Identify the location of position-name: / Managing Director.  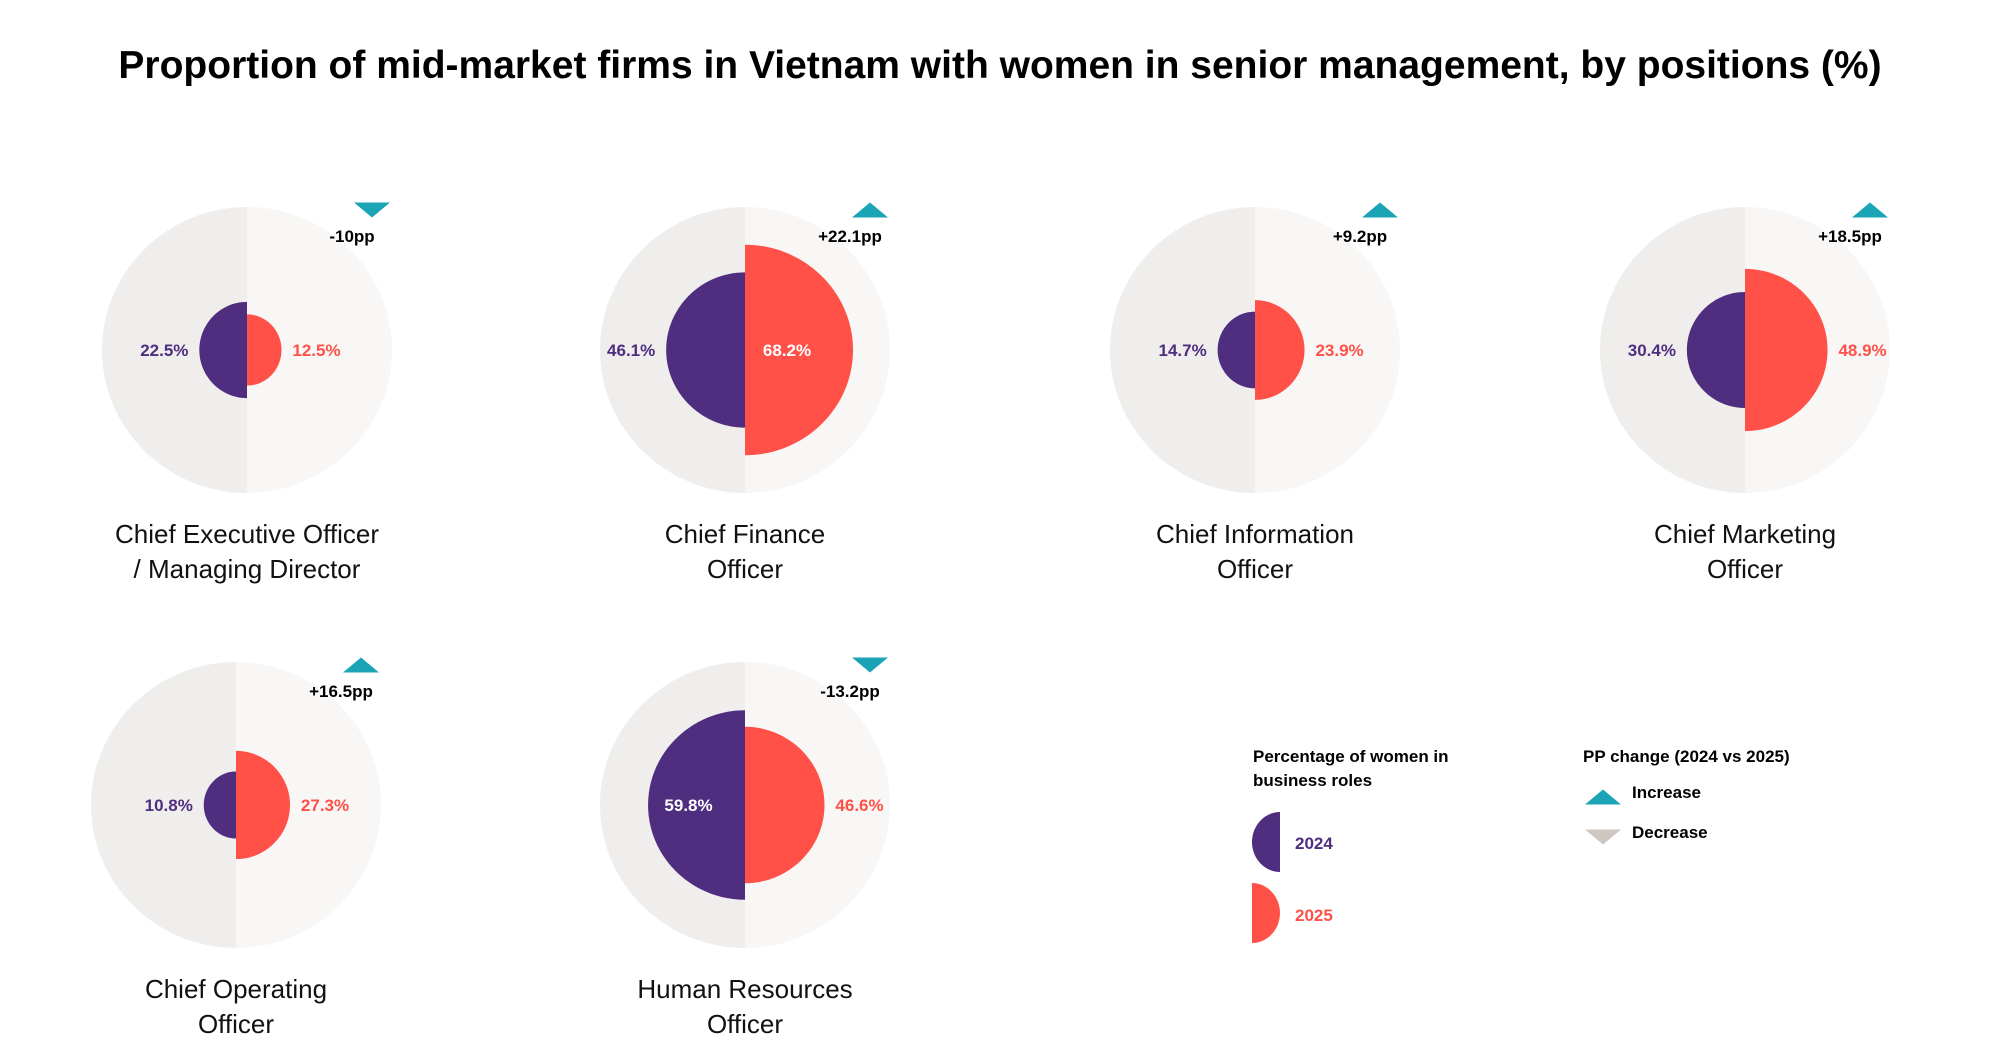
(247, 569).